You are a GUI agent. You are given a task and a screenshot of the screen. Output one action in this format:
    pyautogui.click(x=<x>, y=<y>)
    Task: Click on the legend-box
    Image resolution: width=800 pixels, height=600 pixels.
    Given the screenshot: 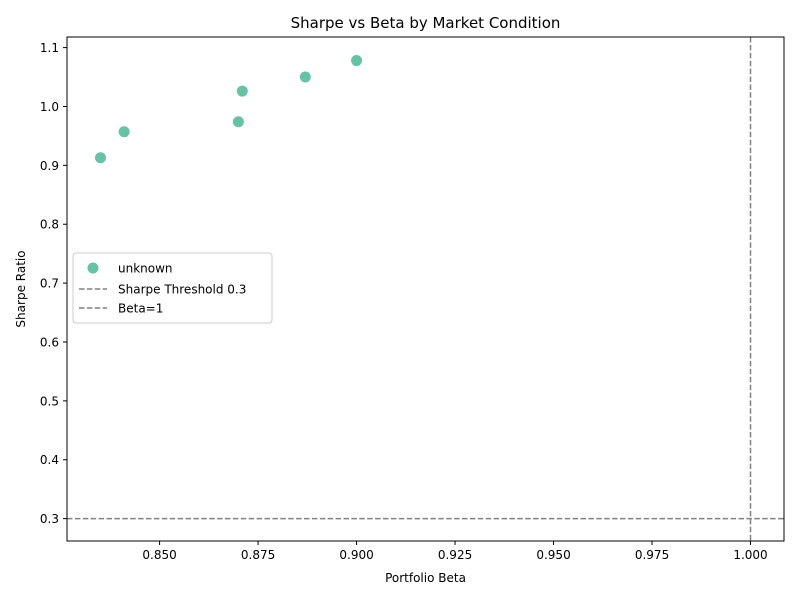 What is the action you would take?
    pyautogui.click(x=172, y=288)
    